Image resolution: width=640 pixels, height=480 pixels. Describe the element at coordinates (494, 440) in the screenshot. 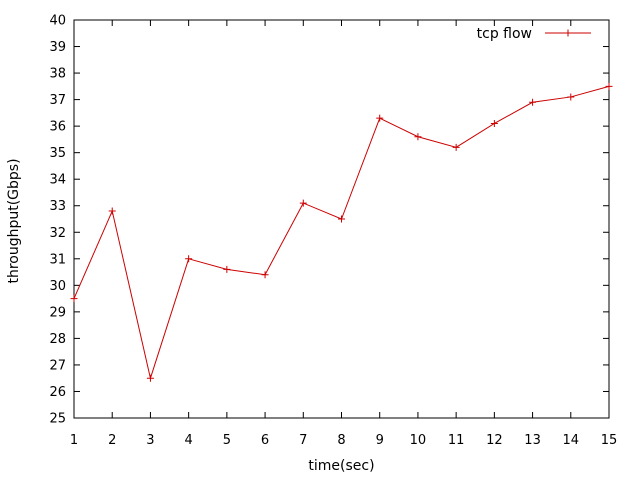

I see `x-tick-label: 12` at that location.